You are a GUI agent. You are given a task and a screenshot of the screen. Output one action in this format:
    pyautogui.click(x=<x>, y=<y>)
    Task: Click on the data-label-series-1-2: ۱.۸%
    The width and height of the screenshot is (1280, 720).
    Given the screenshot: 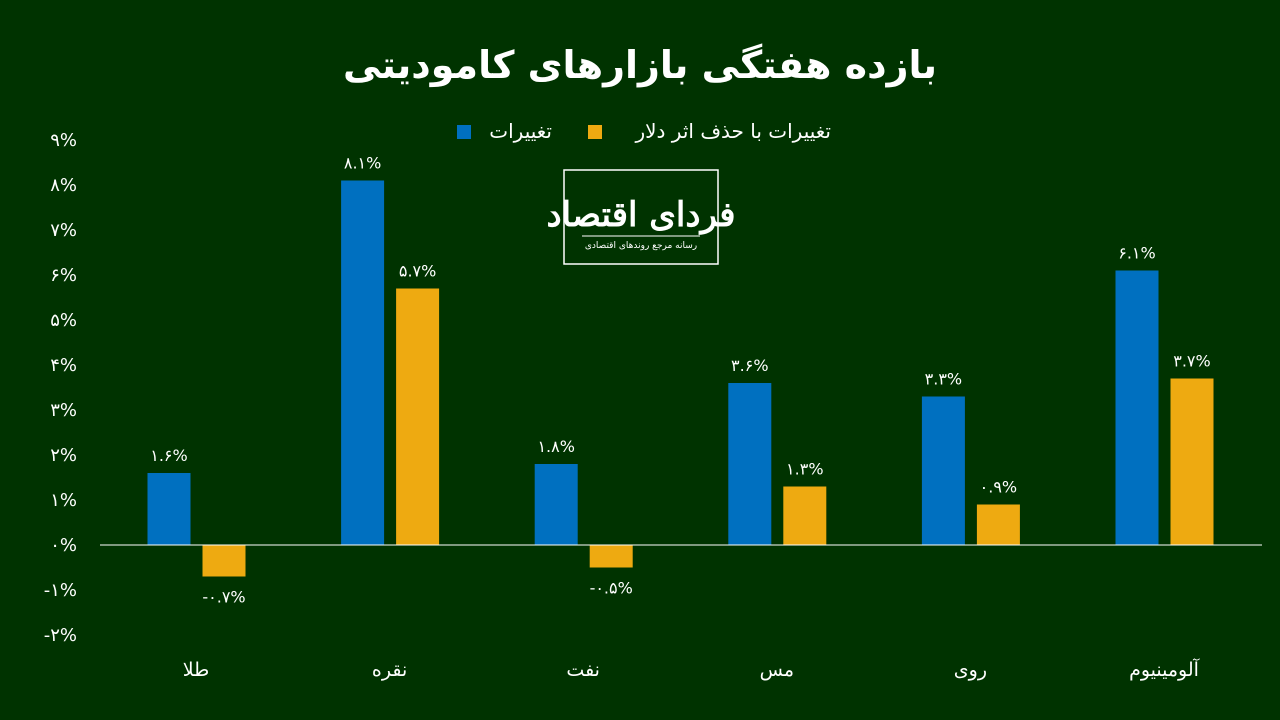 What is the action you would take?
    pyautogui.click(x=555, y=446)
    